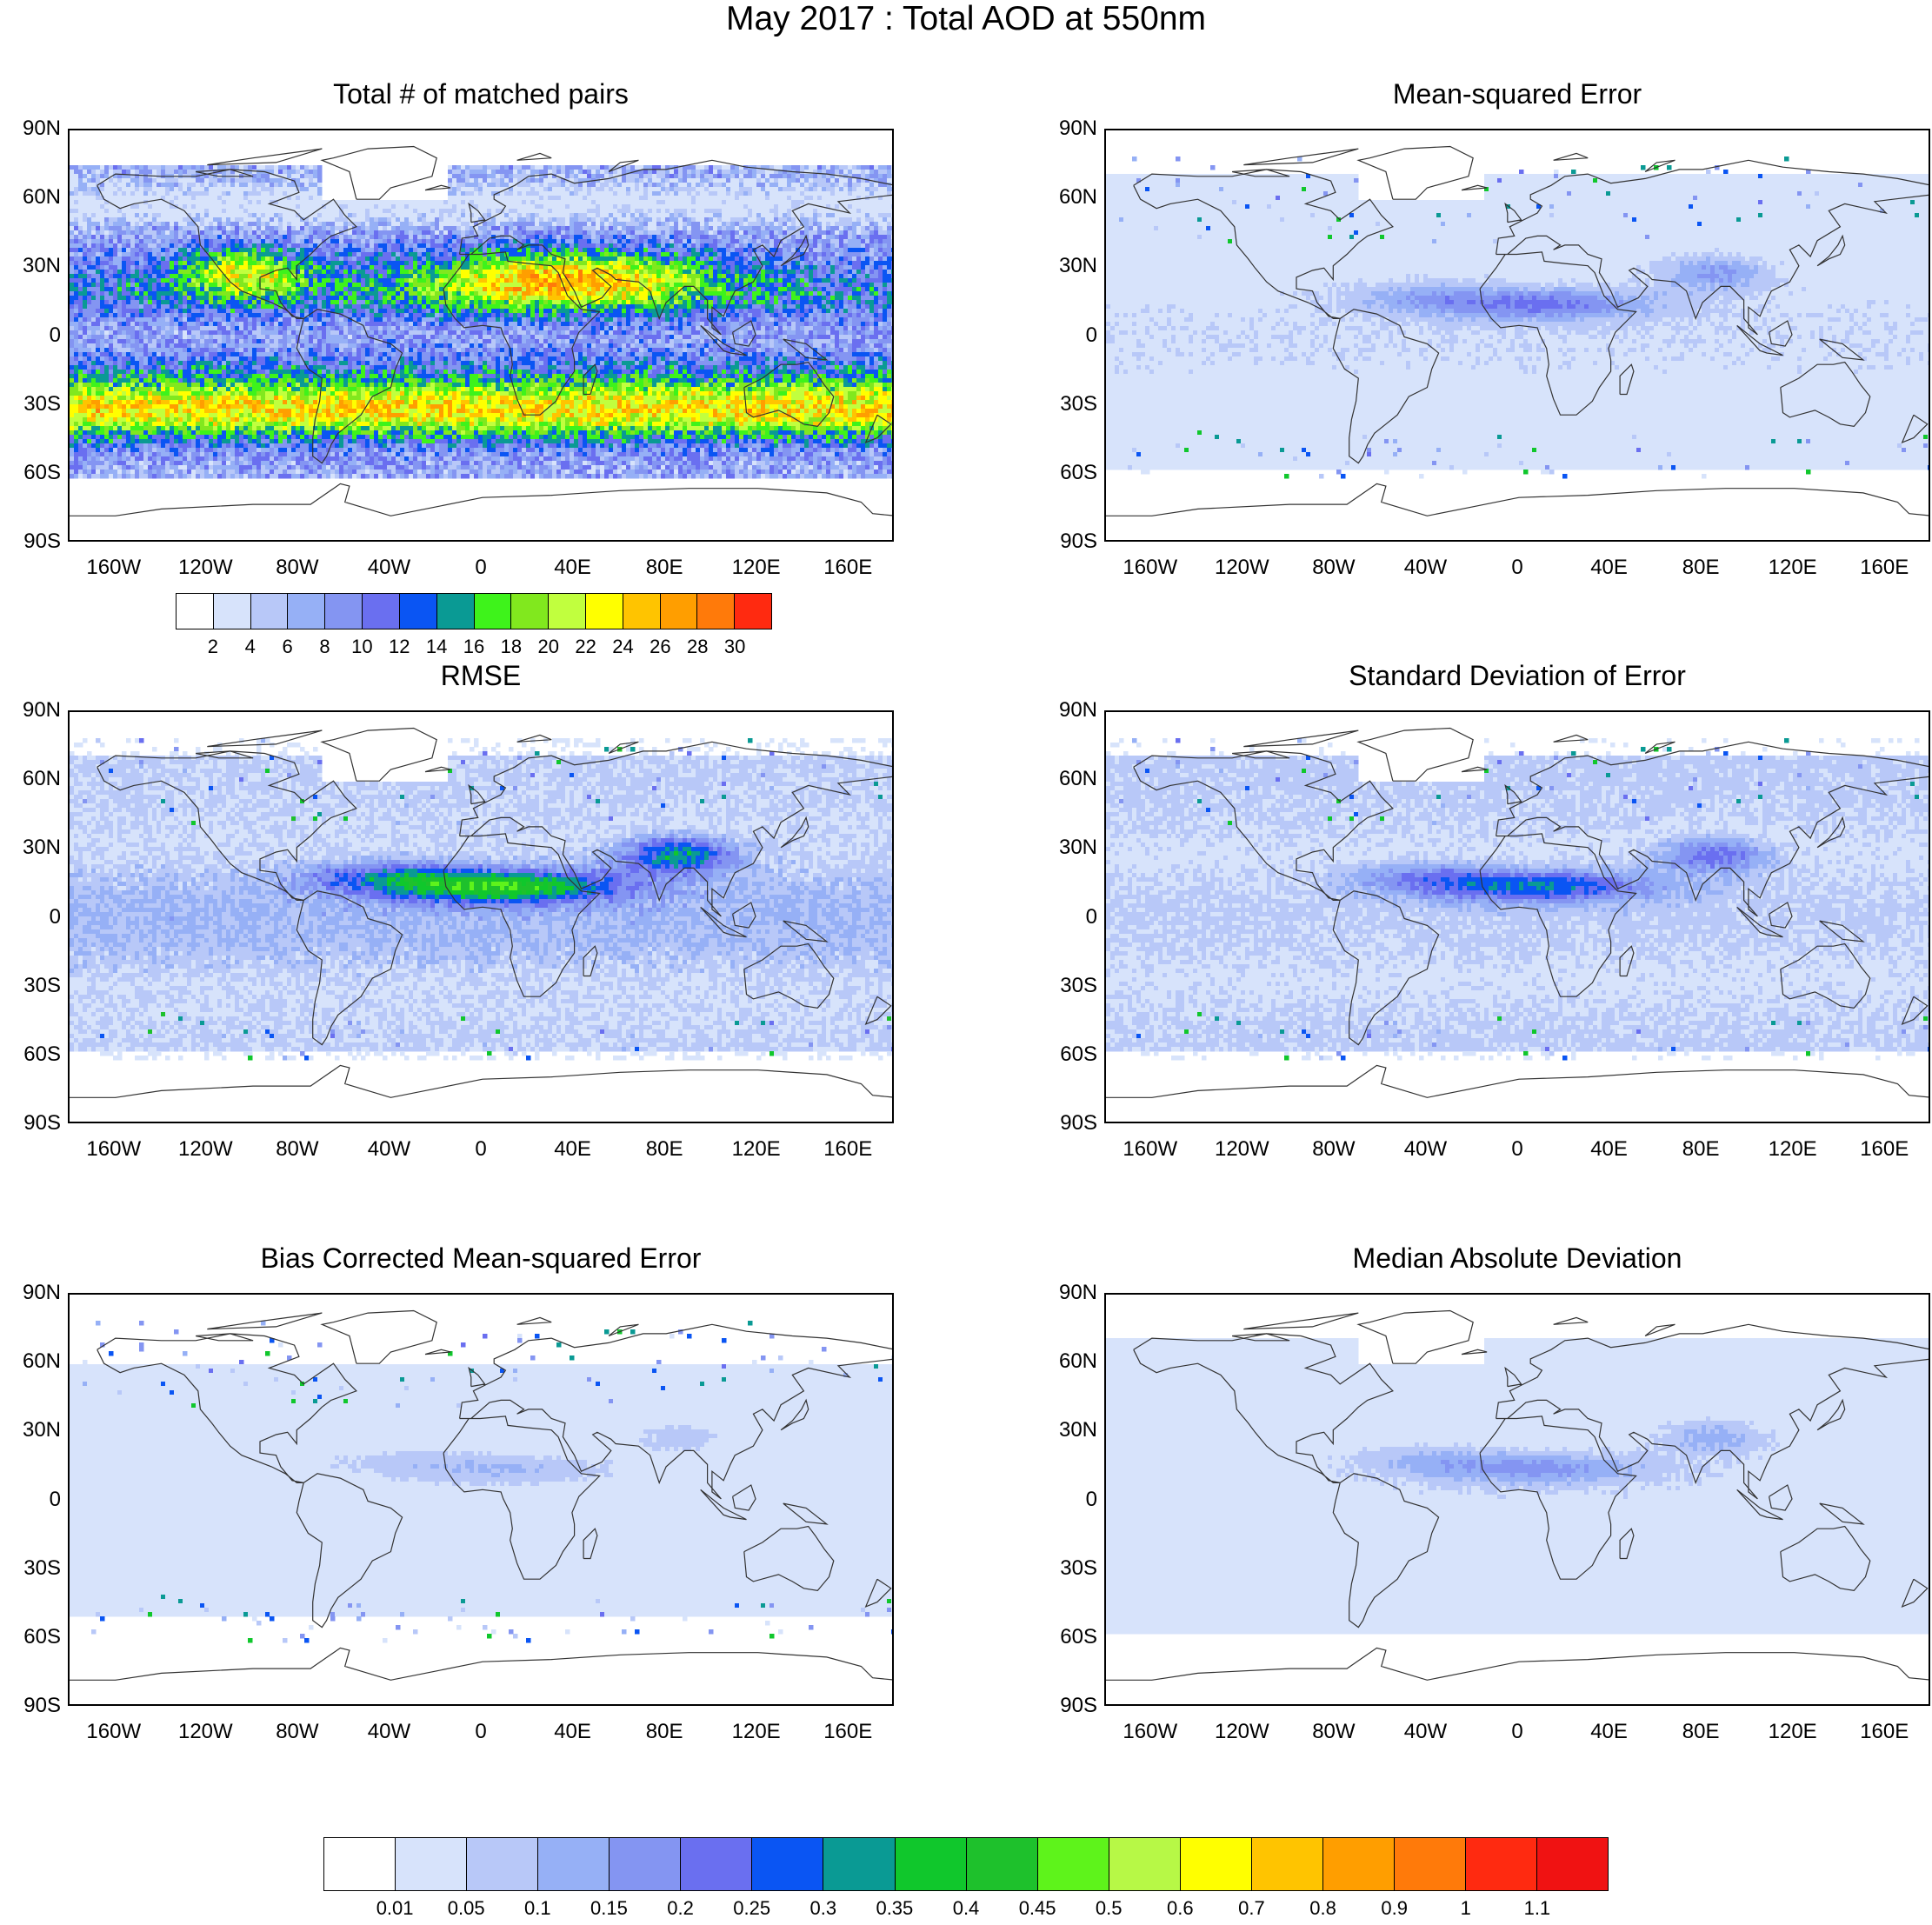 Image resolution: width=1932 pixels, height=1925 pixels. What do you see at coordinates (966, 19) in the screenshot?
I see `figure-title: May 2017 : Total AOD at 550nm` at bounding box center [966, 19].